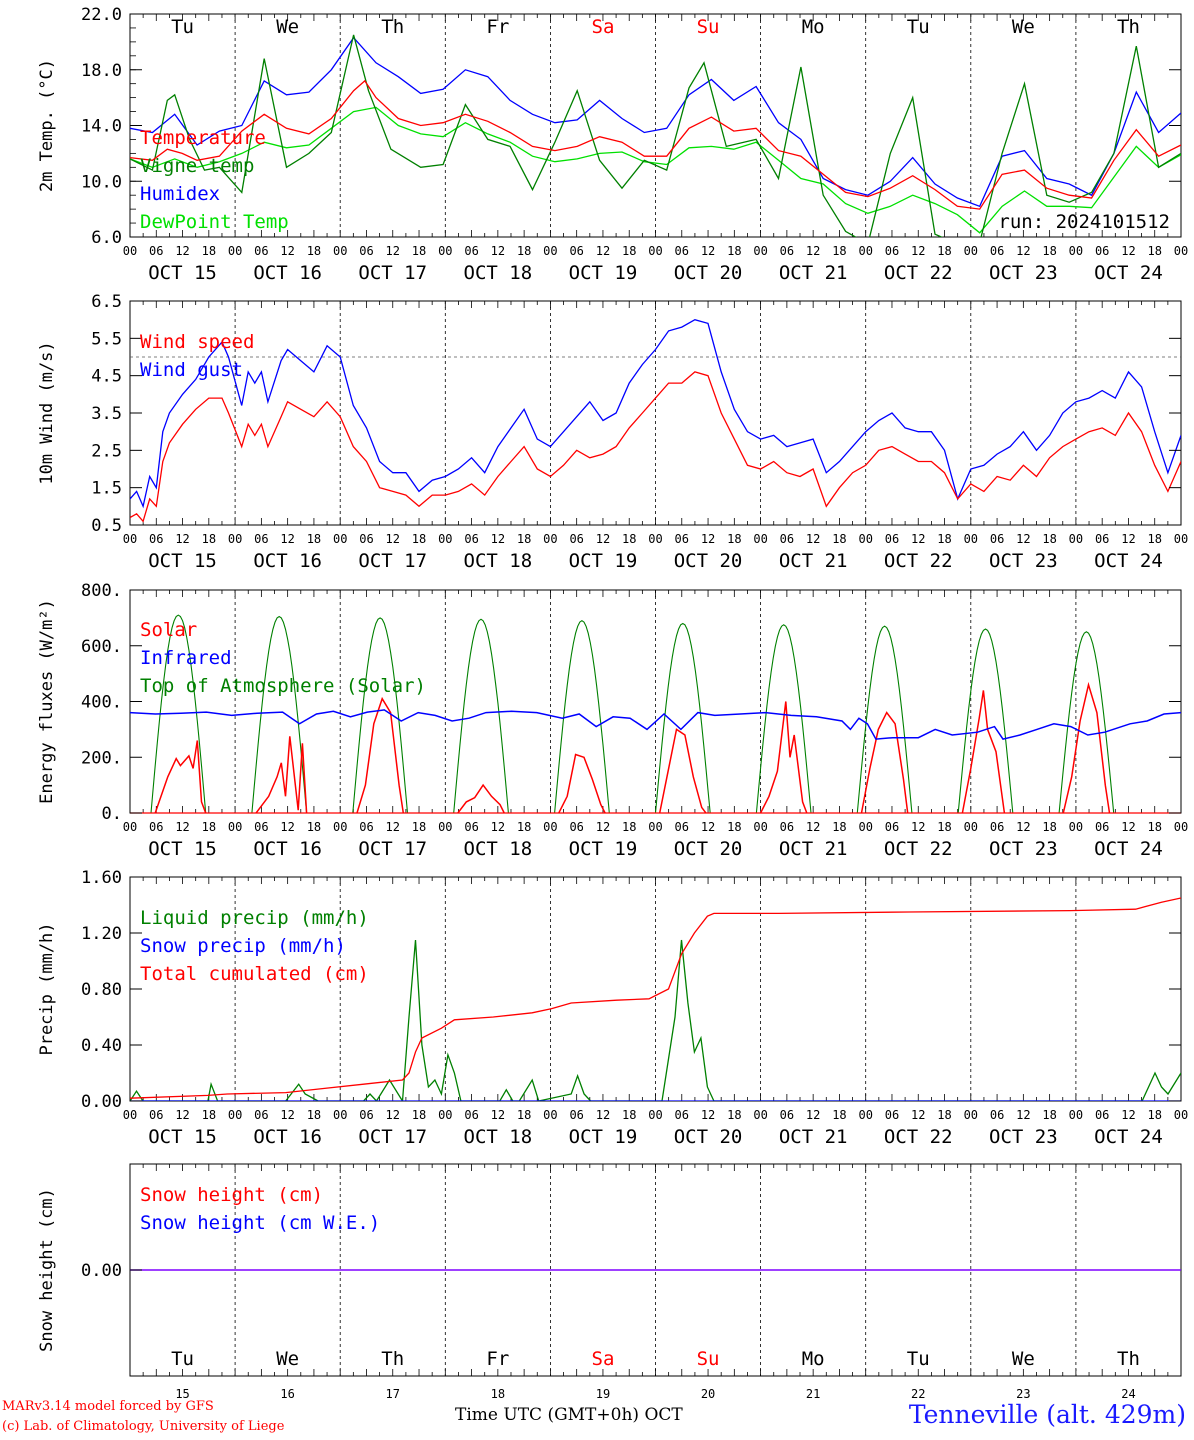 This screenshot has height=1440, width=1194. I want to click on date-label: OCT 17, so click(392, 273).